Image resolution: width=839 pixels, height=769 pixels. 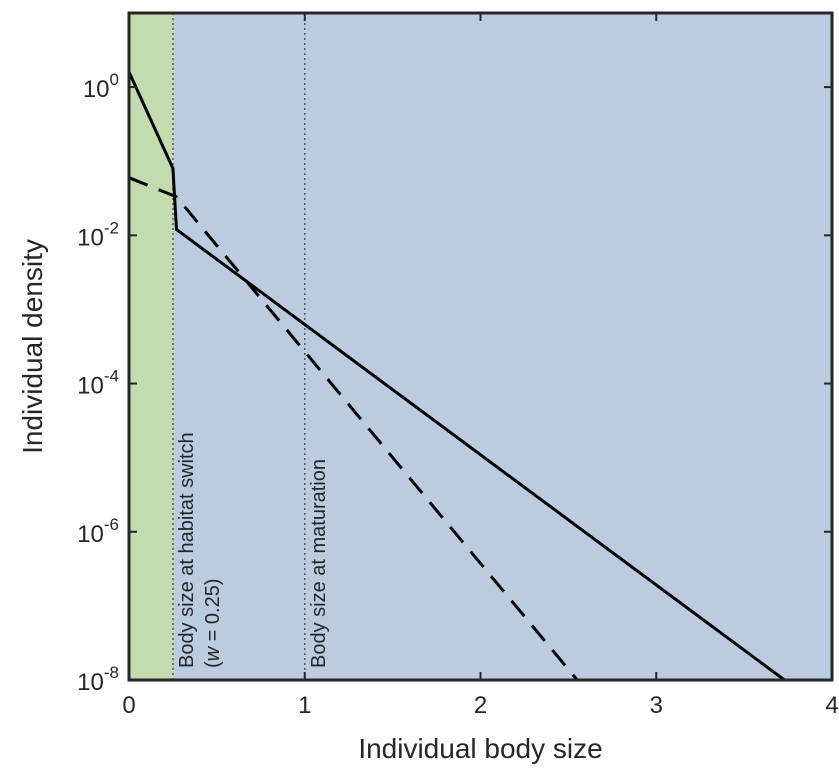 I want to click on y-tick-label: 10⁻⁶, so click(x=98, y=531).